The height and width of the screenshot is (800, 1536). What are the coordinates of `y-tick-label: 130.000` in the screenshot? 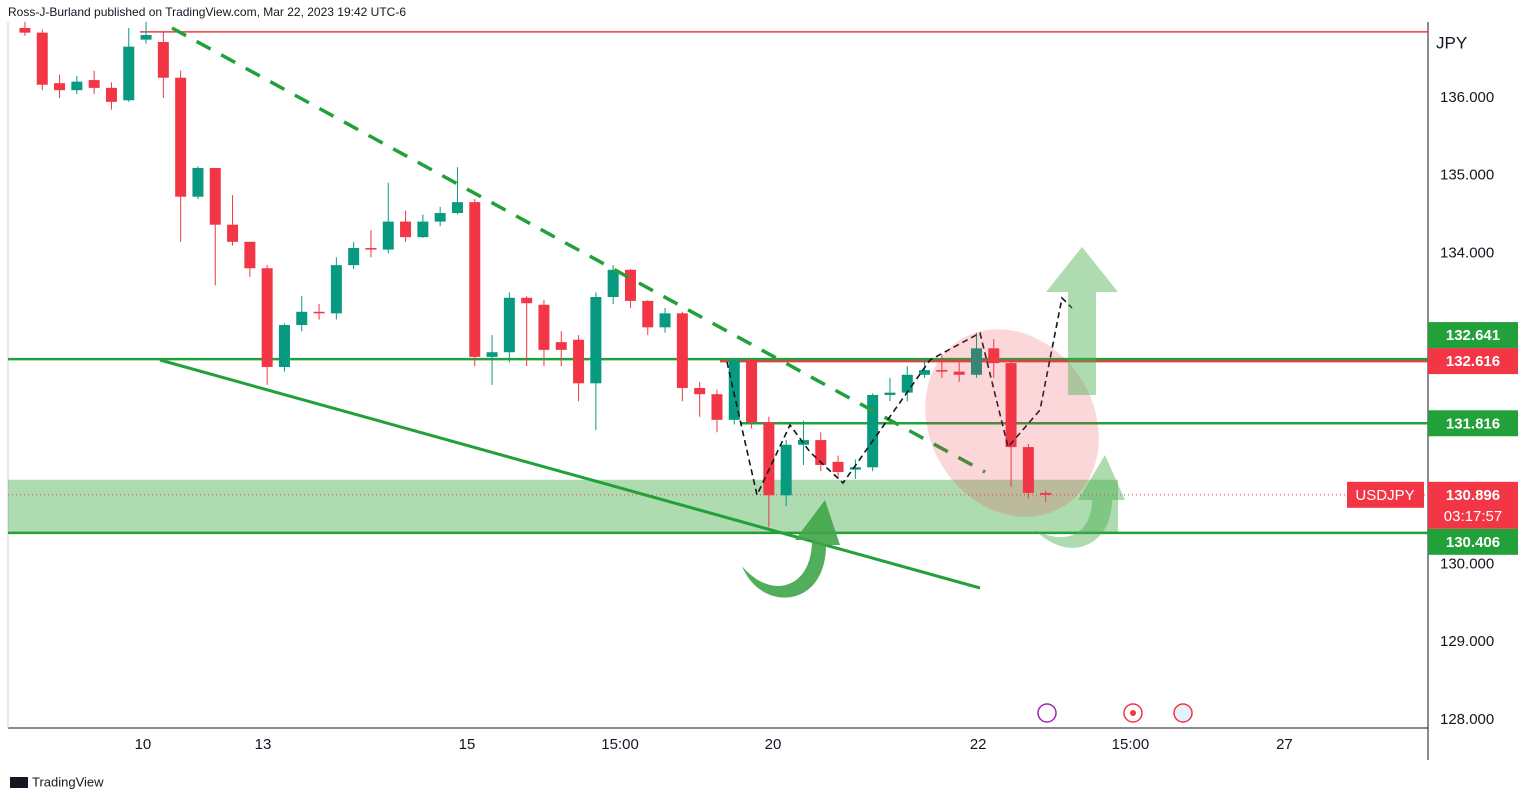 It's located at (1467, 563).